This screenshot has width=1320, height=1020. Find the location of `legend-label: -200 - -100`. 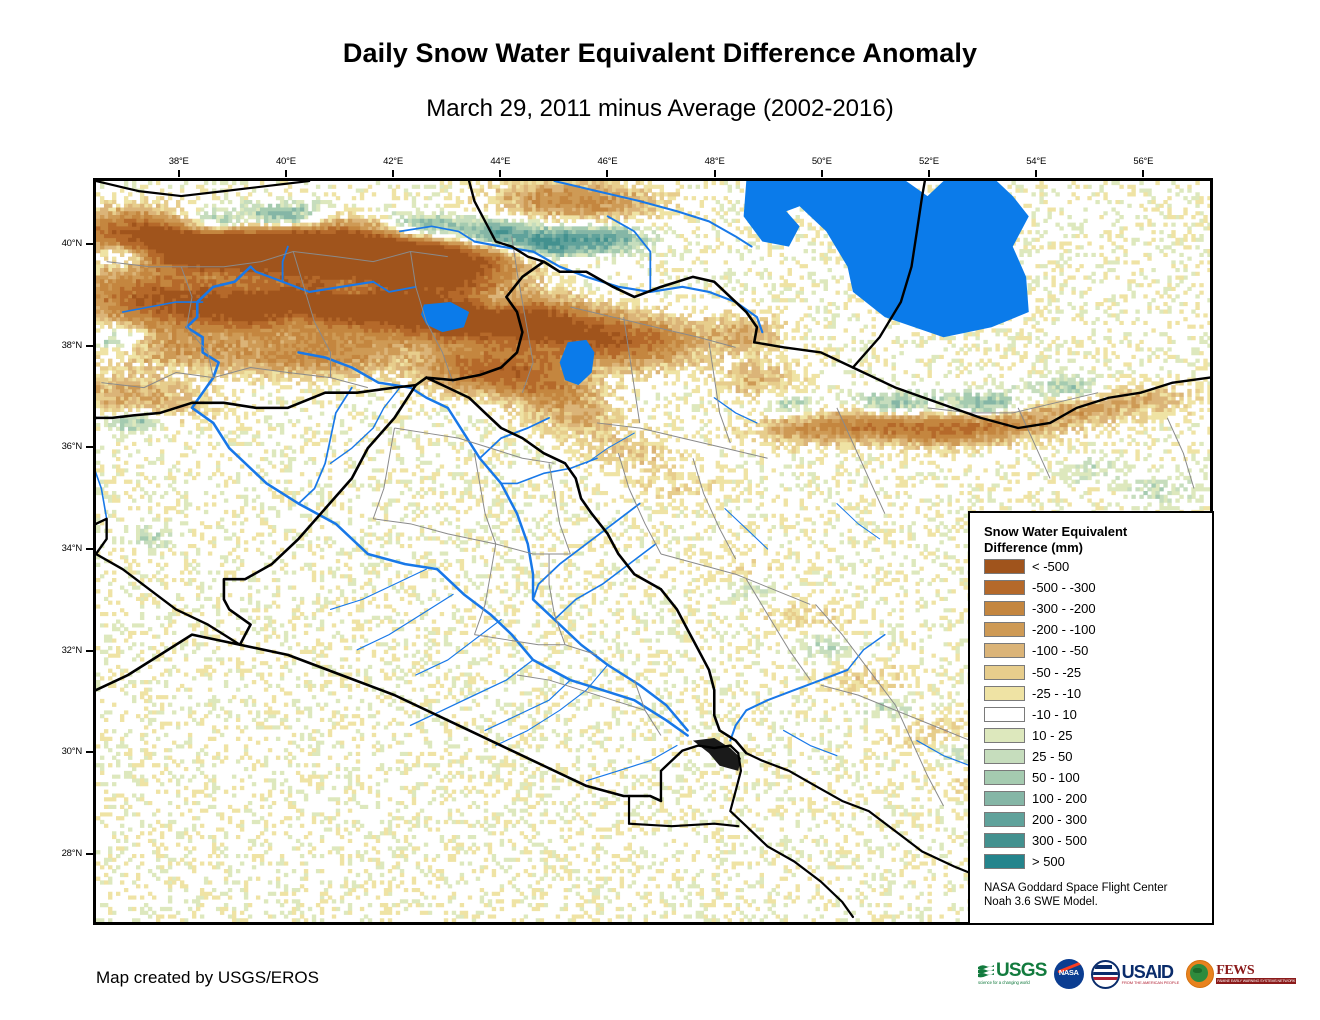

legend-label: -200 - -100 is located at coordinates (1064, 630).